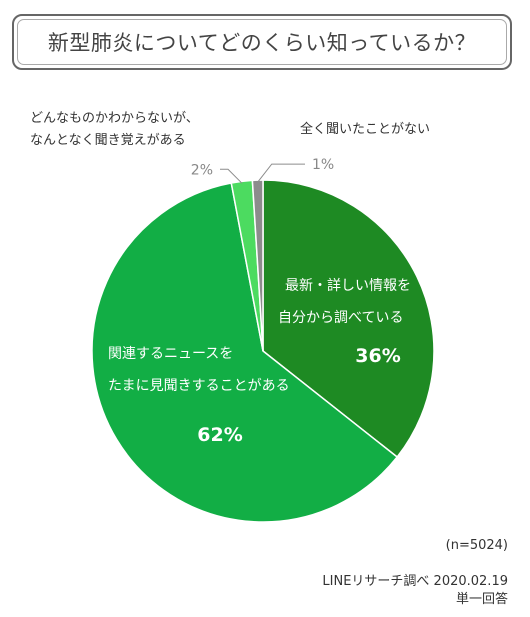 This screenshot has width=530, height=617. What do you see at coordinates (199, 386) in the screenshot?
I see `slice-label-occasional-news-line-2: たまに見聞きすることがある` at bounding box center [199, 386].